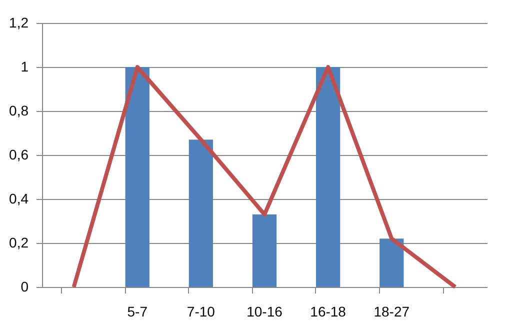 The image size is (507, 331). Describe the element at coordinates (19, 22) in the screenshot. I see `y-tick-label: 1,2` at that location.